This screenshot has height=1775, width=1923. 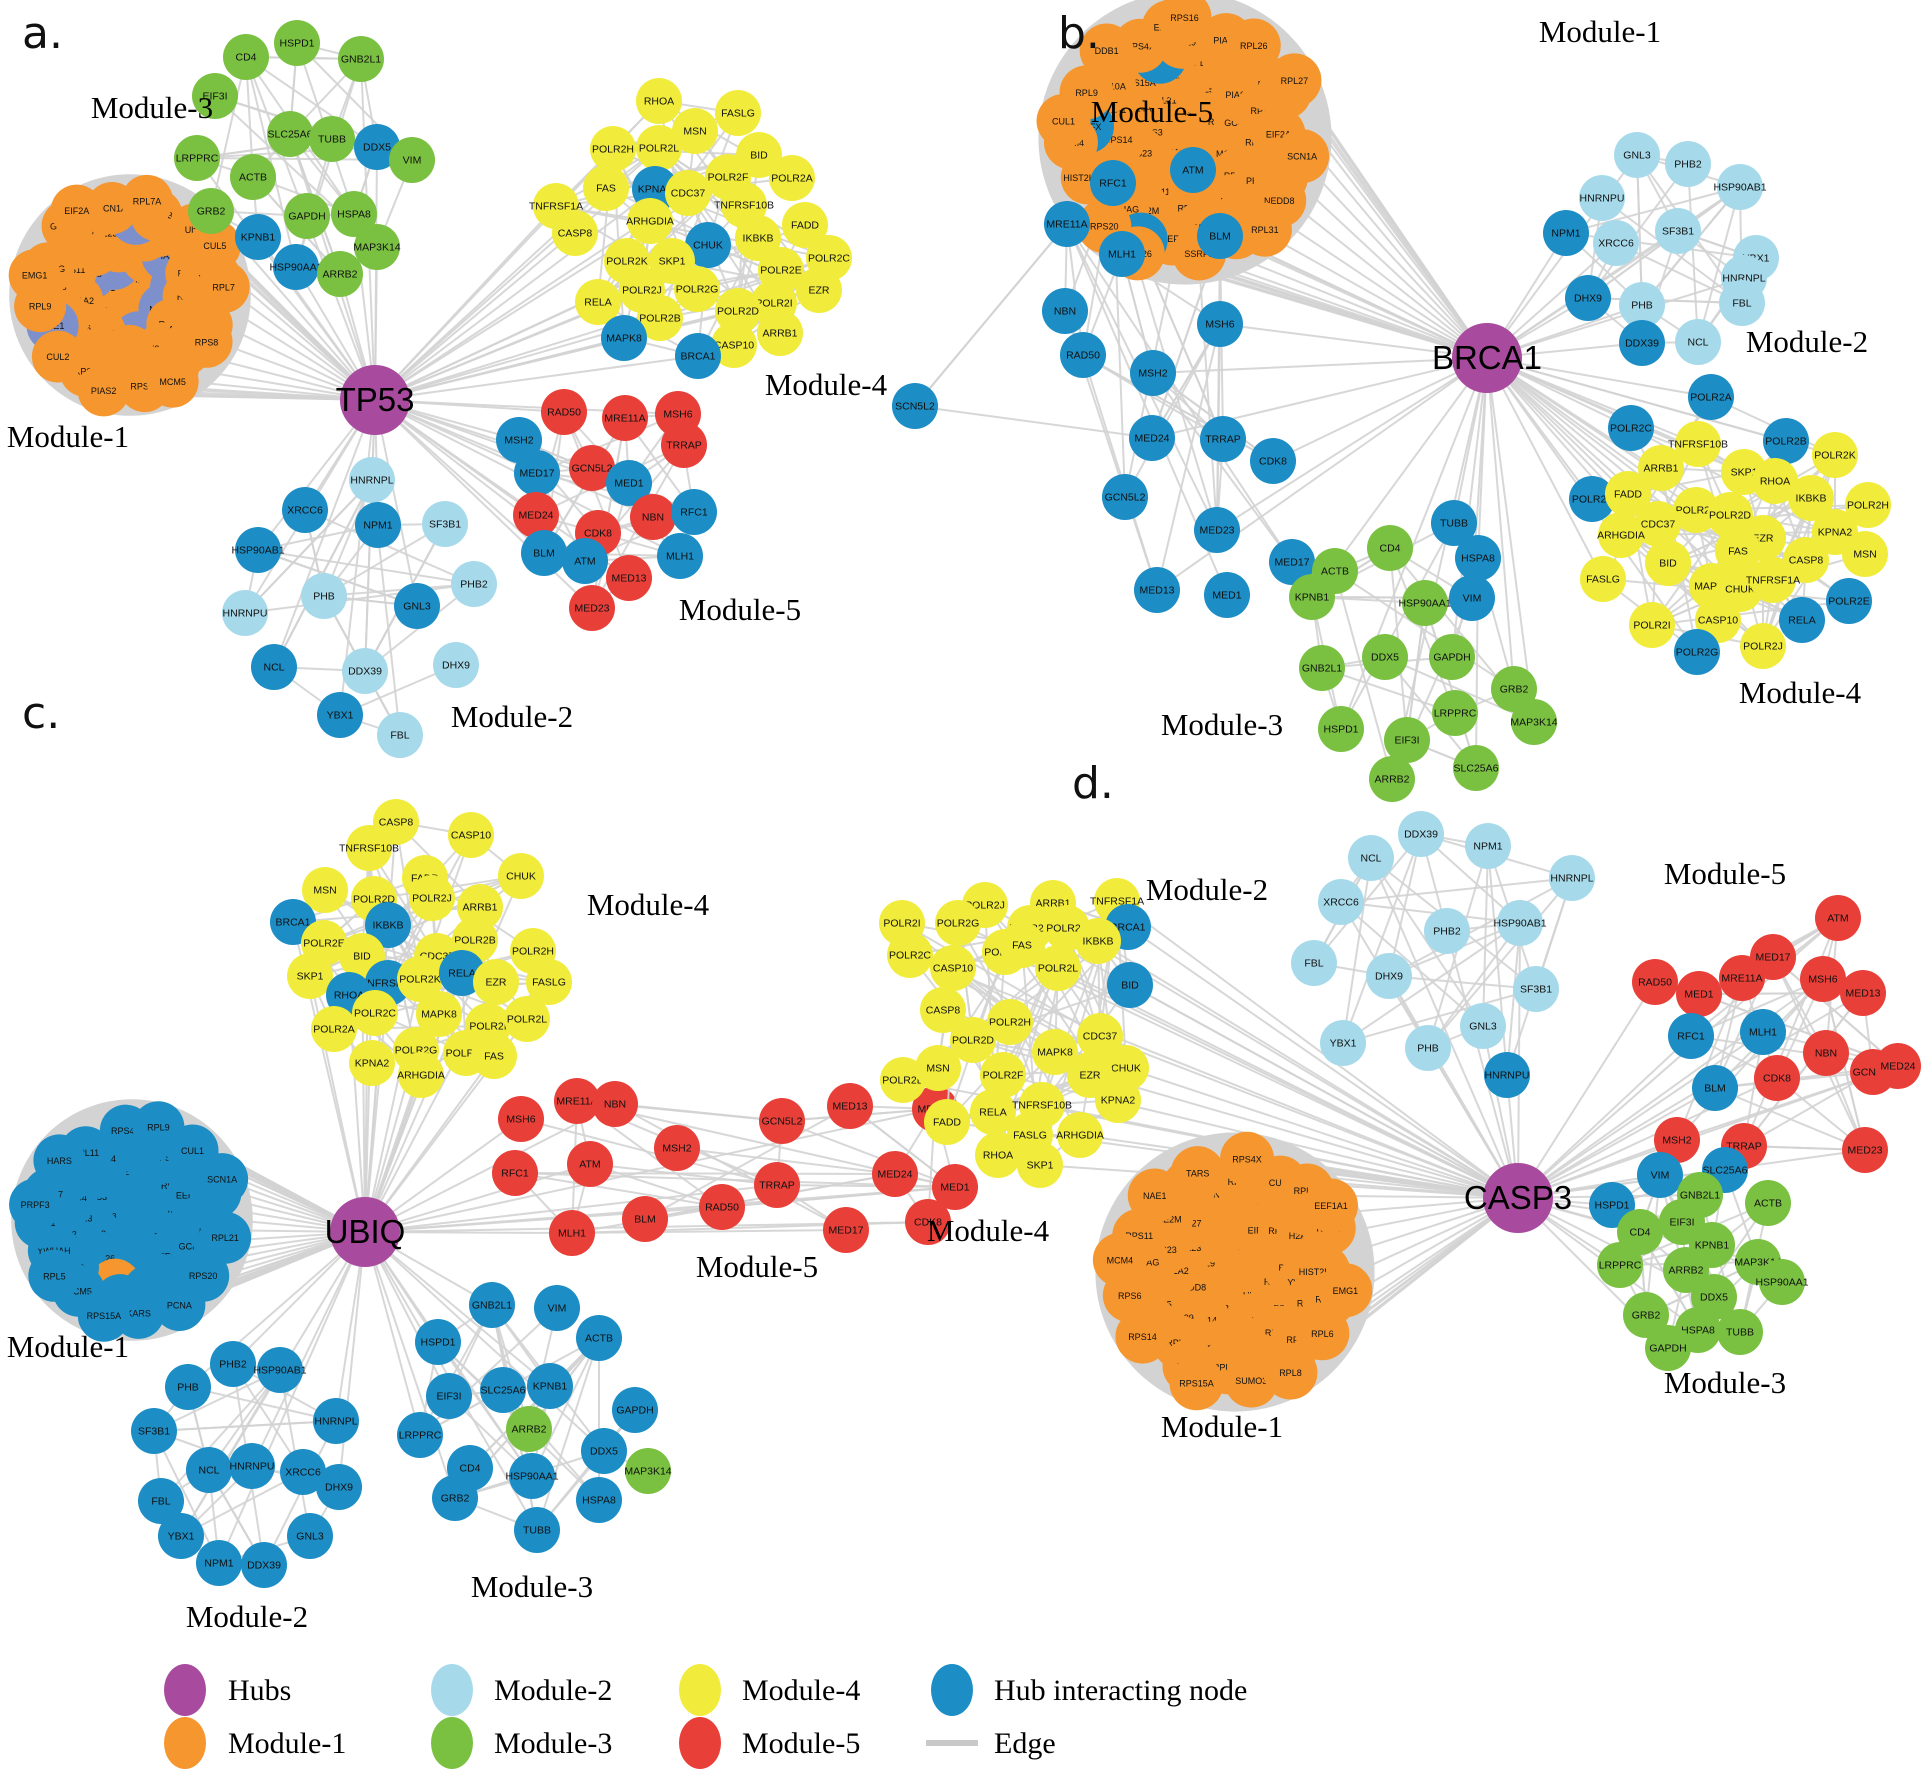 What do you see at coordinates (372, 1063) in the screenshot?
I see `gene-node-kpna2: KPNA2` at bounding box center [372, 1063].